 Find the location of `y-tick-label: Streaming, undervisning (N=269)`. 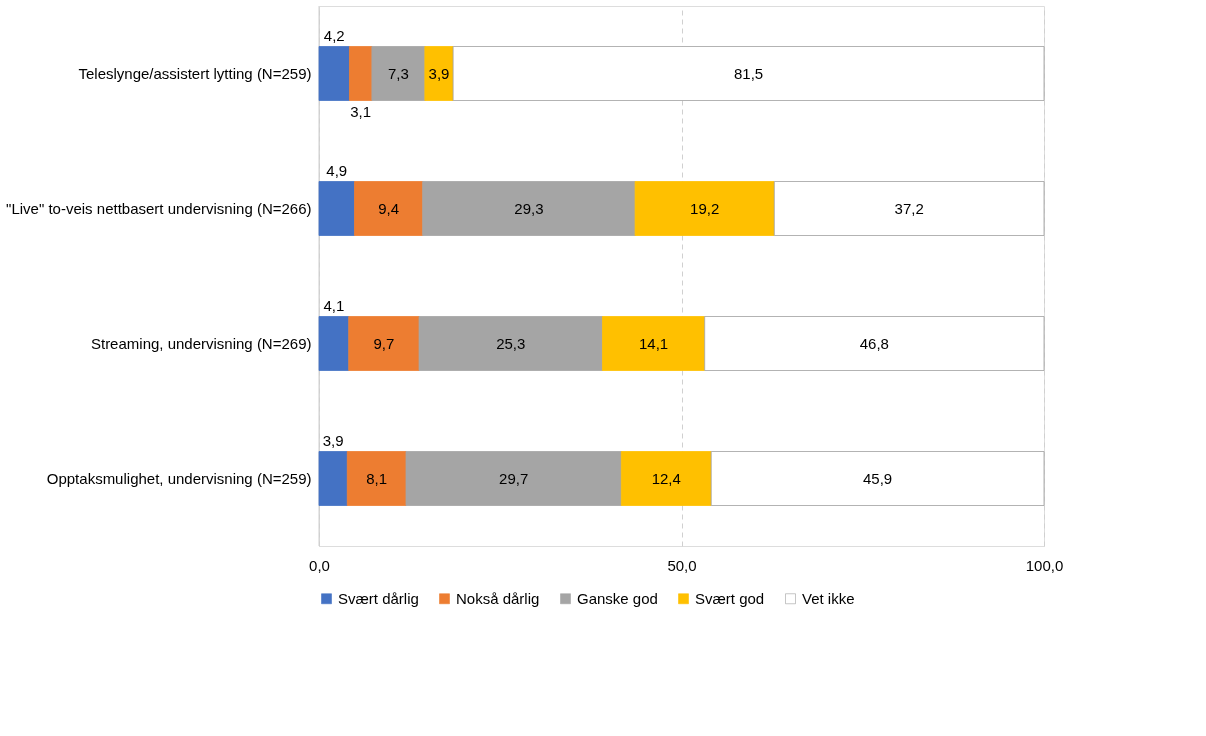

y-tick-label: Streaming, undervisning (N=269) is located at coordinates (201, 343).